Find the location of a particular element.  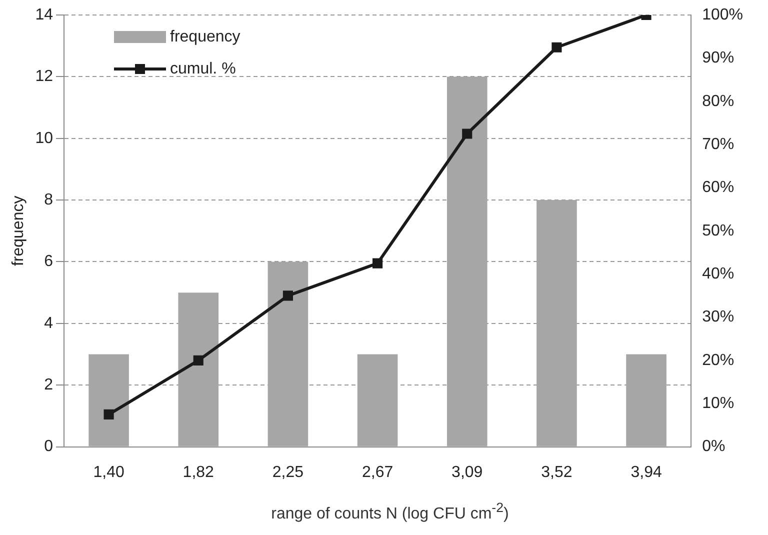

y2-tick-label: 30% is located at coordinates (718, 317).